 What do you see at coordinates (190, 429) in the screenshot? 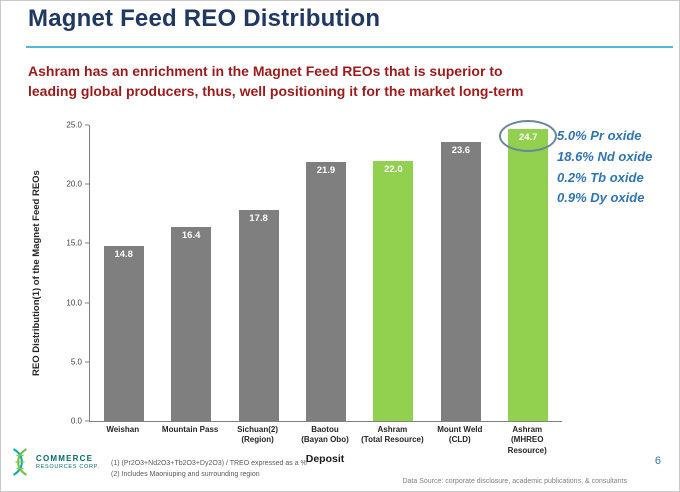
I see `x-category-label: Mountain Pass` at bounding box center [190, 429].